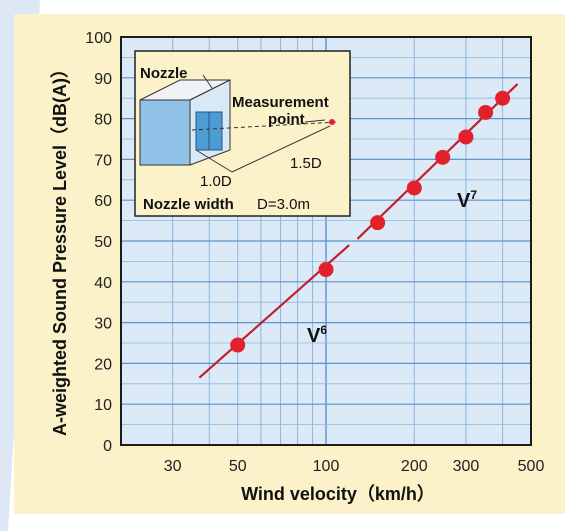  Describe the element at coordinates (103, 324) in the screenshot. I see `y-tick-label: 30` at that location.